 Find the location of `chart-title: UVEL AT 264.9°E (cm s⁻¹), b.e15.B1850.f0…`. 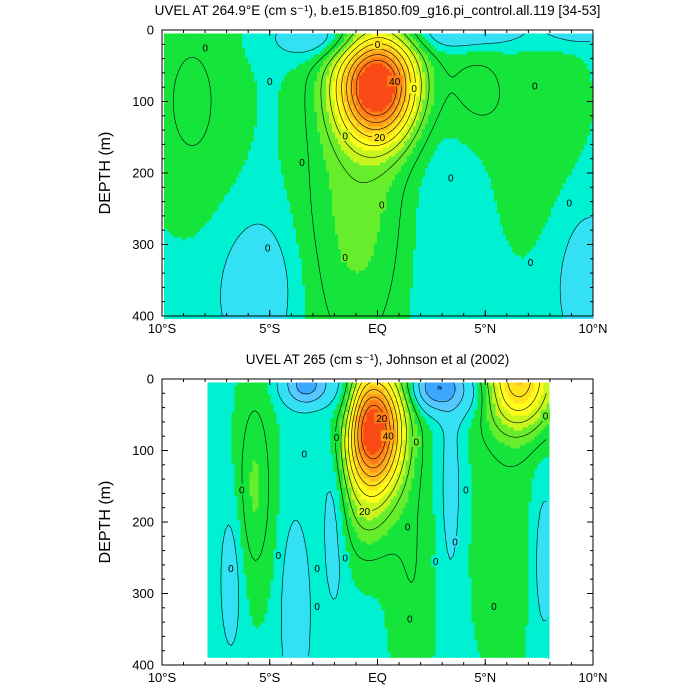

chart-title: UVEL AT 264.9°E (cm s⁻¹), b.e15.B1850.f0… is located at coordinates (378, 10).